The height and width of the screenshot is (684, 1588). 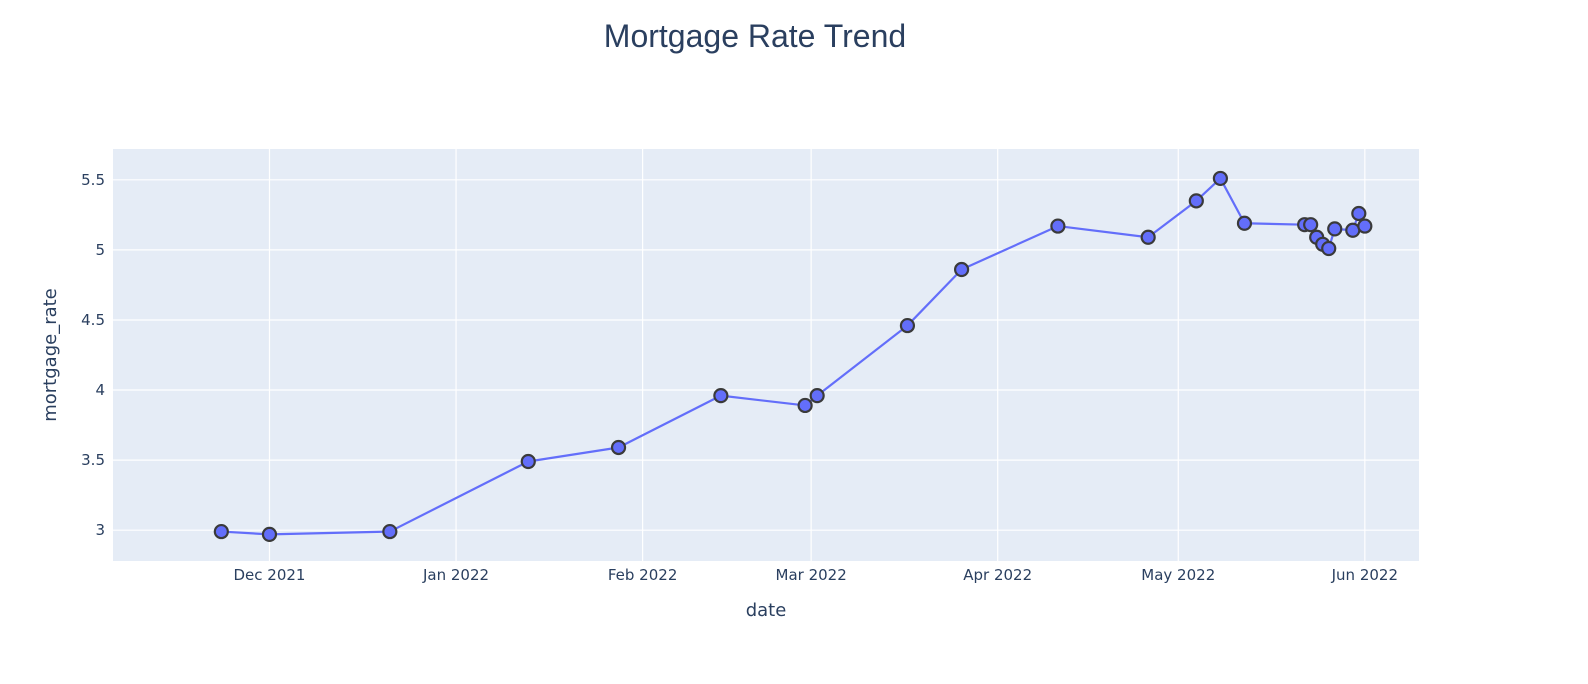 What do you see at coordinates (93, 180) in the screenshot?
I see `y-tick-label: 5.5` at bounding box center [93, 180].